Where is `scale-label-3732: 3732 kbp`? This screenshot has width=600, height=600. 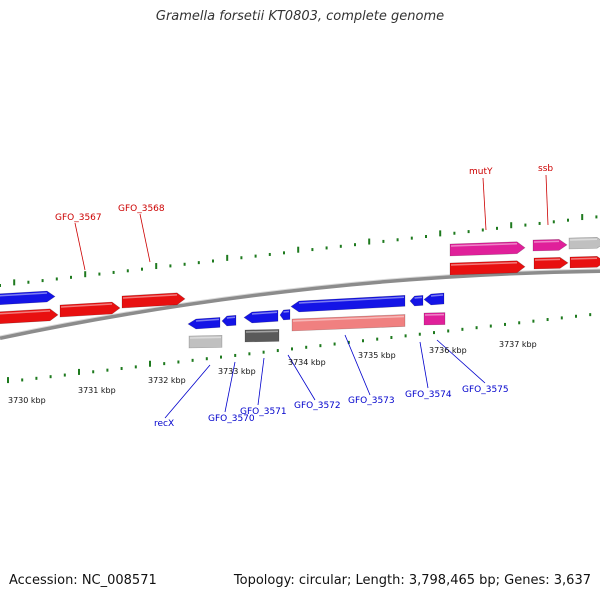
scale-label-3732: 3732 kbp is located at coordinates (167, 380).